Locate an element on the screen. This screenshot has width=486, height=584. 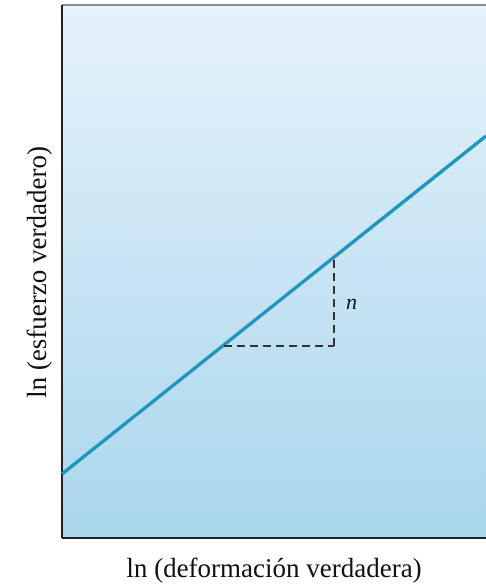
slope-label: n is located at coordinates (351, 301).